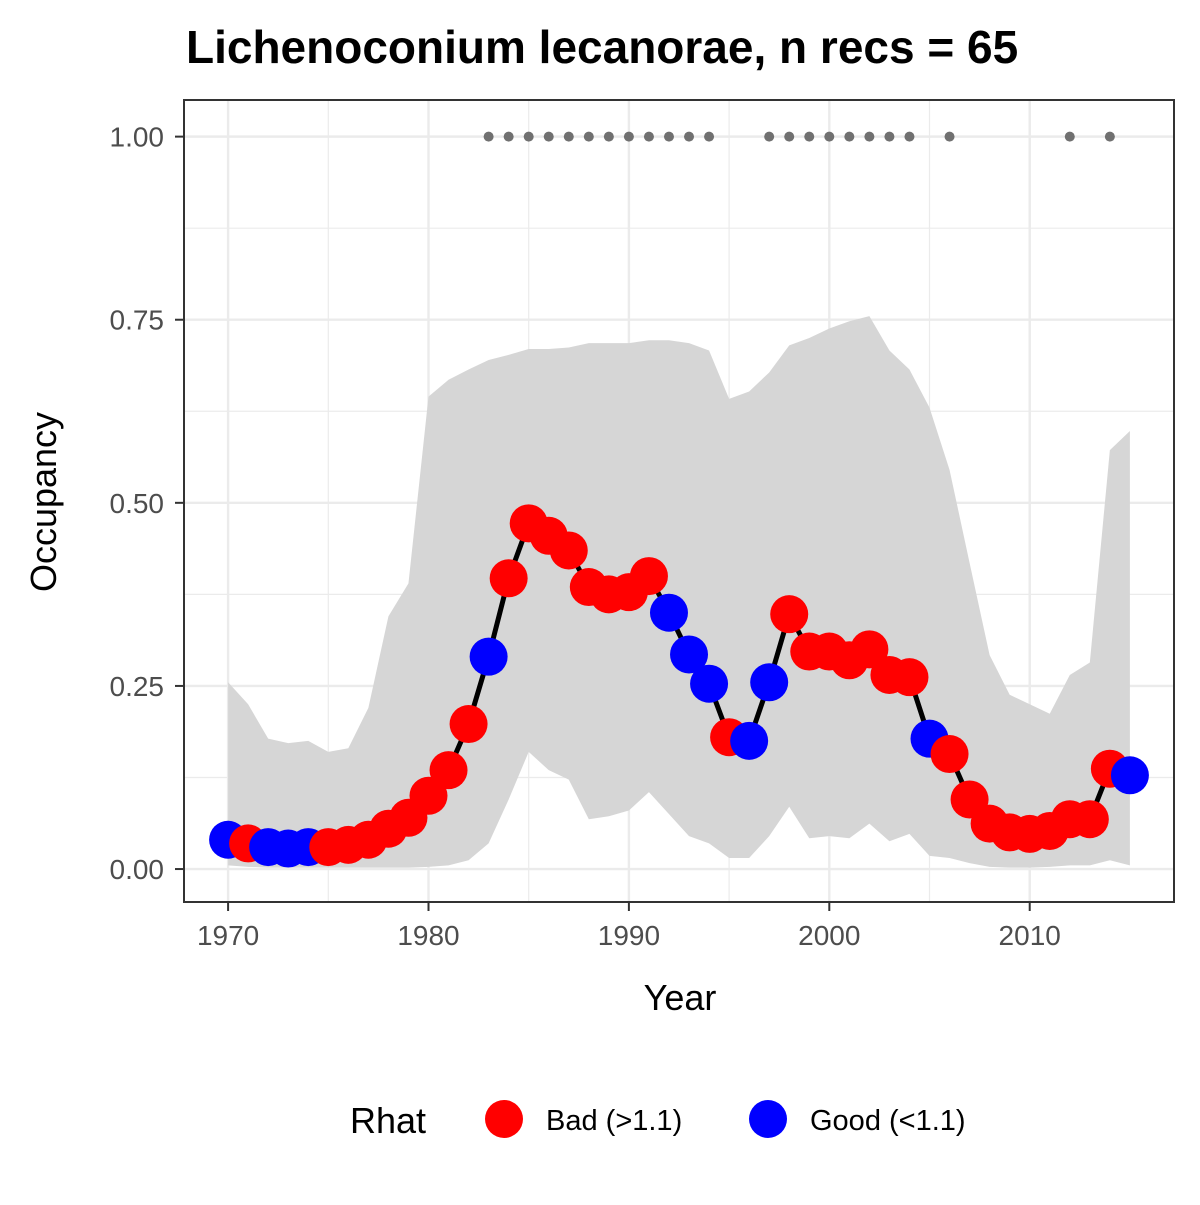 The image size is (1200, 1205). Describe the element at coordinates (799, 136) in the screenshot. I see `record-dots-layer` at that location.